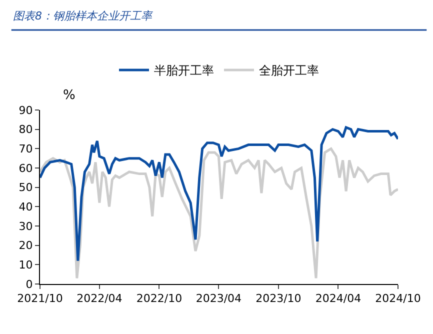 This screenshot has height=334, width=433. Describe the element at coordinates (25, 207) in the screenshot. I see `y-tick-label: 40` at that location.